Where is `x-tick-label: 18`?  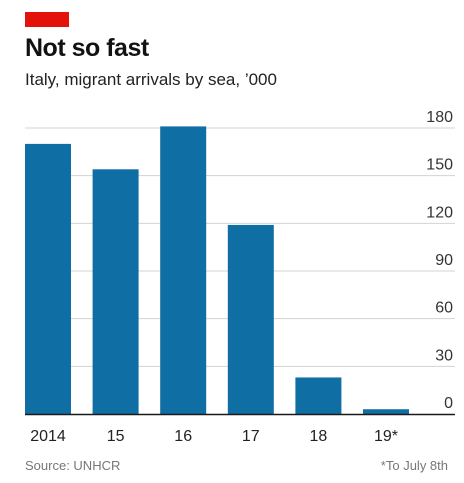 x-tick-label: 18 is located at coordinates (319, 436).